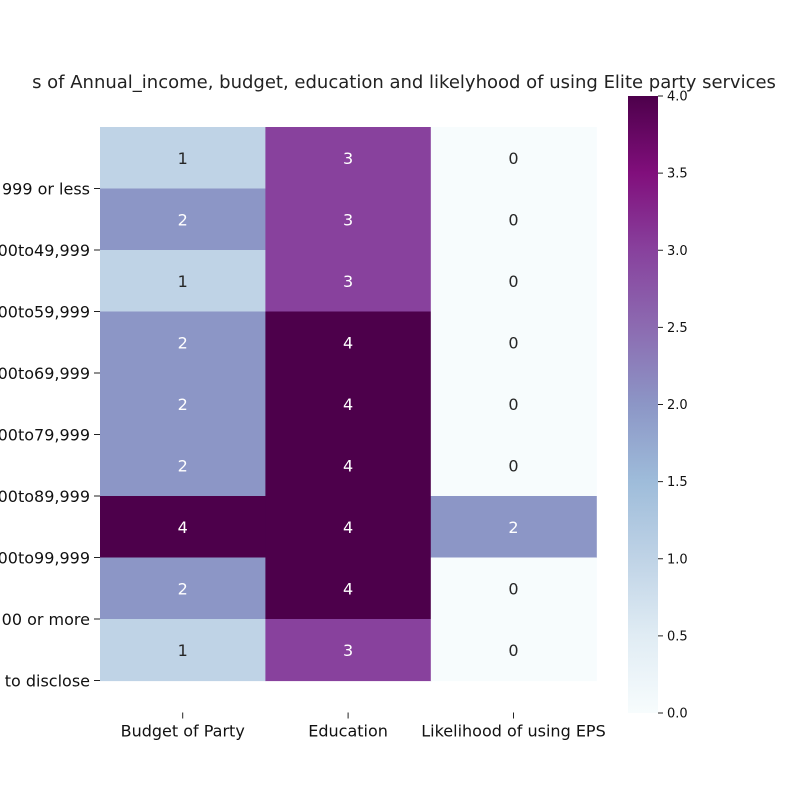 The width and height of the screenshot is (800, 800). Describe the element at coordinates (677, 328) in the screenshot. I see `colorbar-tick-label: 2.5` at that location.